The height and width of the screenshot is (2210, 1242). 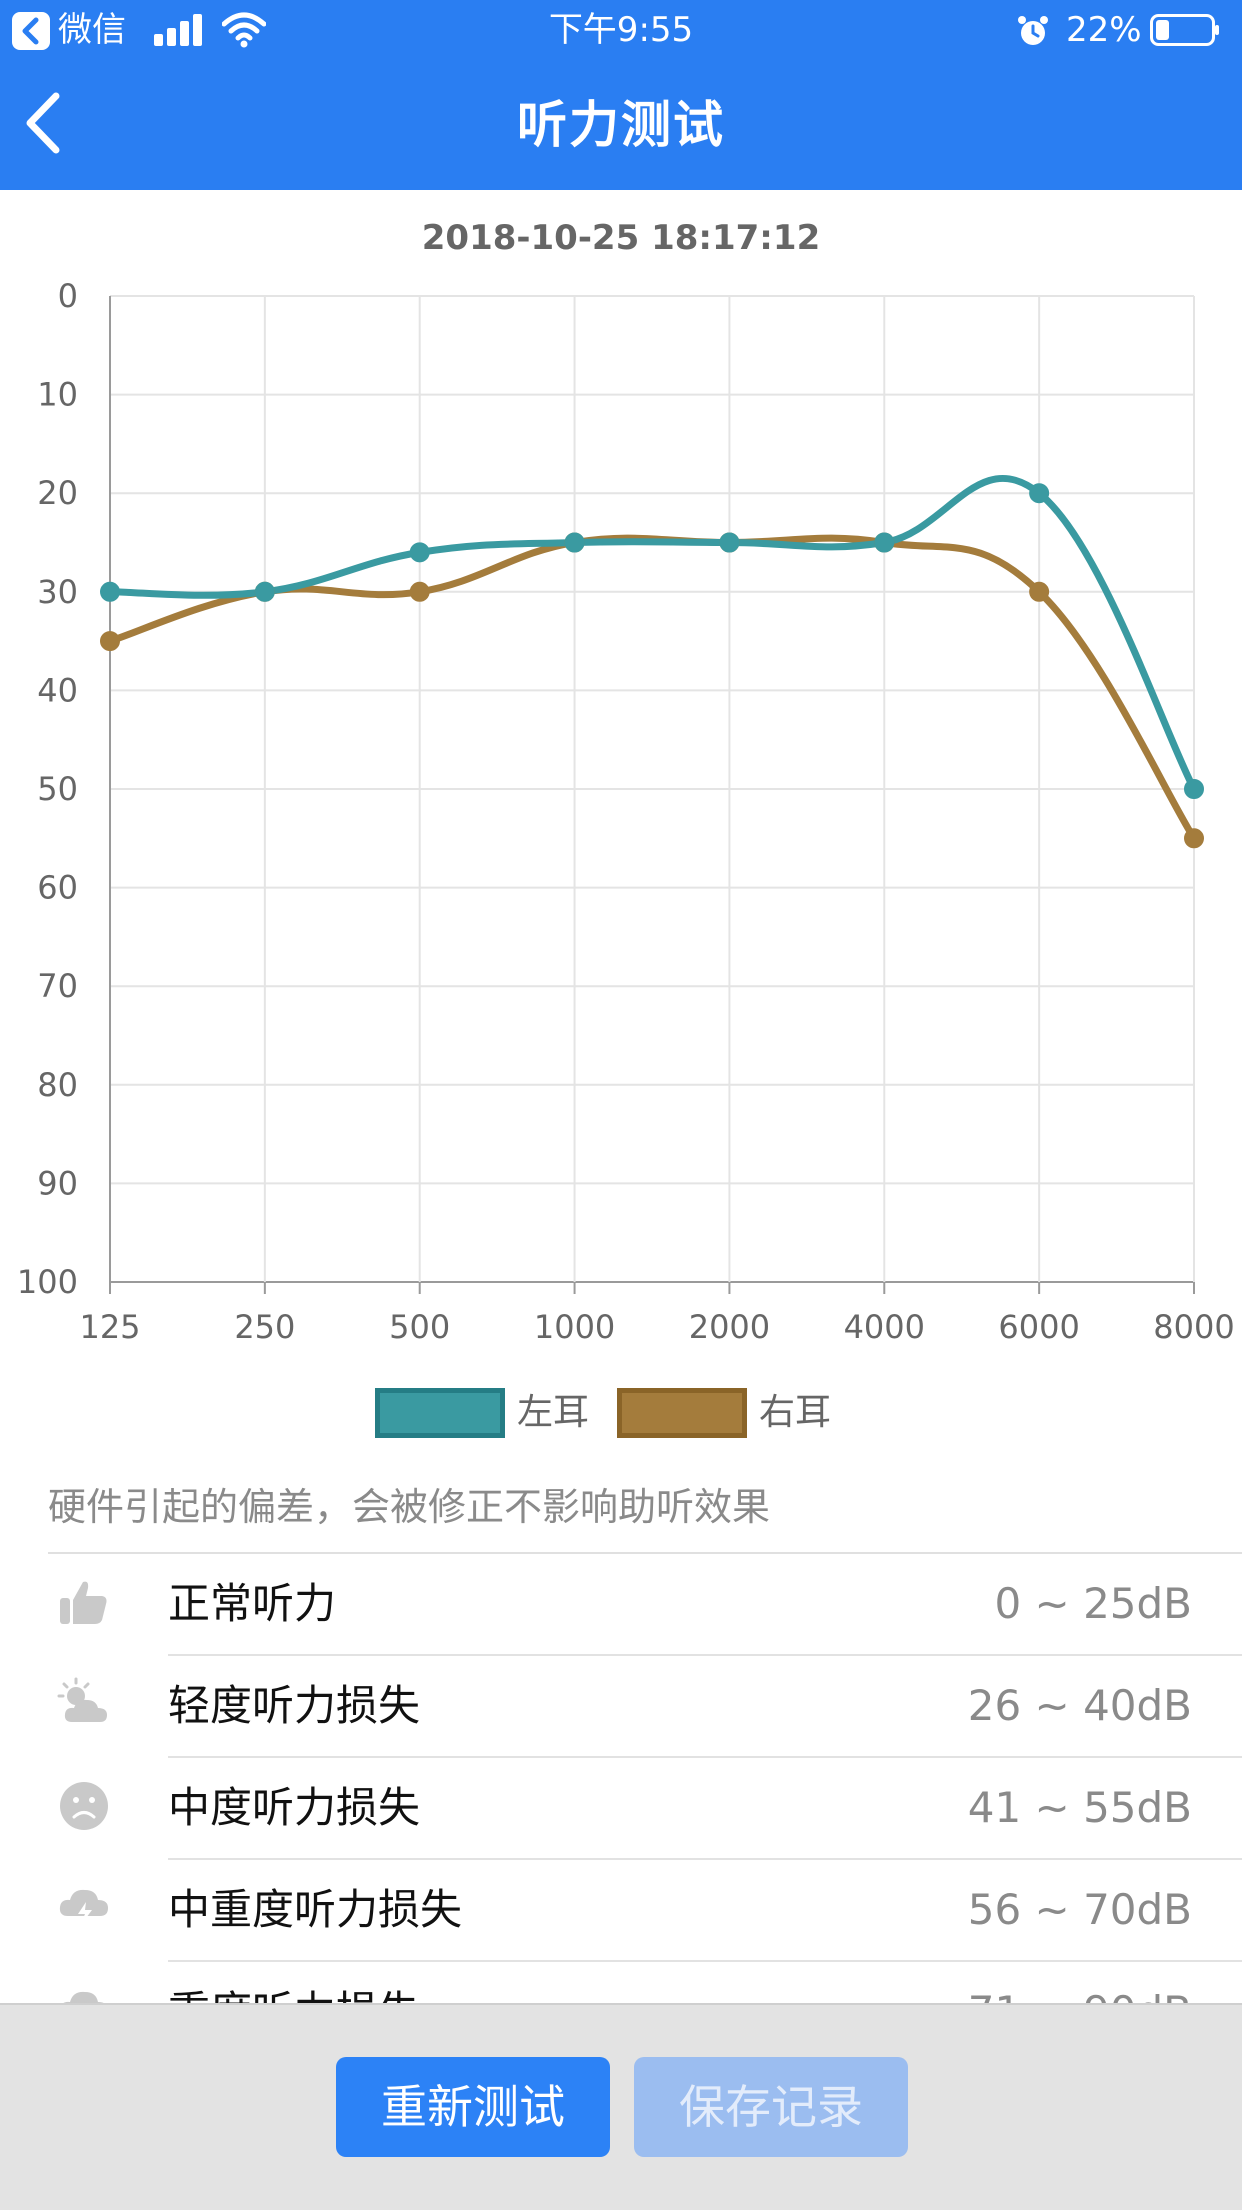 I want to click on chart-legend: 左耳 右耳, so click(x=621, y=1413).